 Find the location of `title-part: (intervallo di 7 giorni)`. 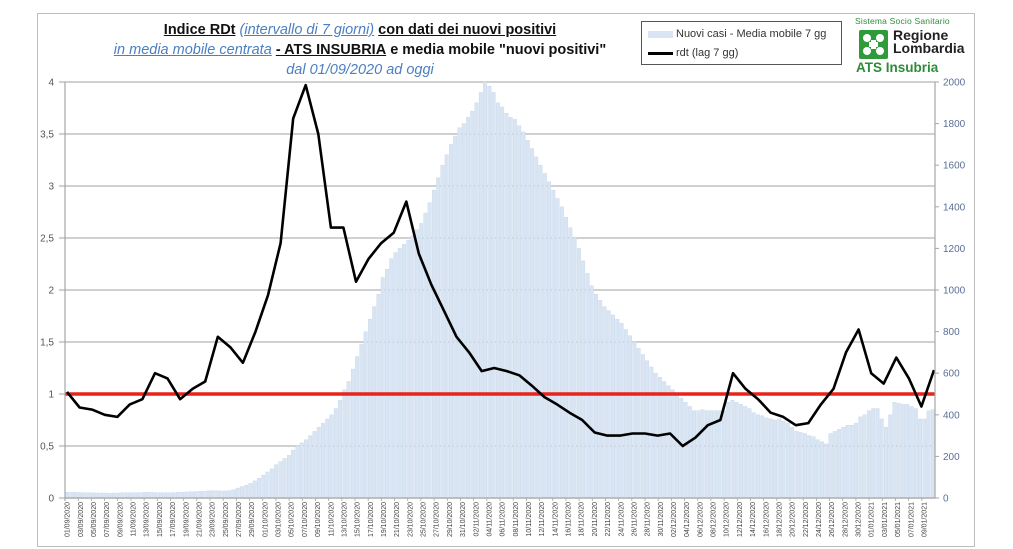

title-part: (intervallo di 7 giorni) is located at coordinates (307, 30).